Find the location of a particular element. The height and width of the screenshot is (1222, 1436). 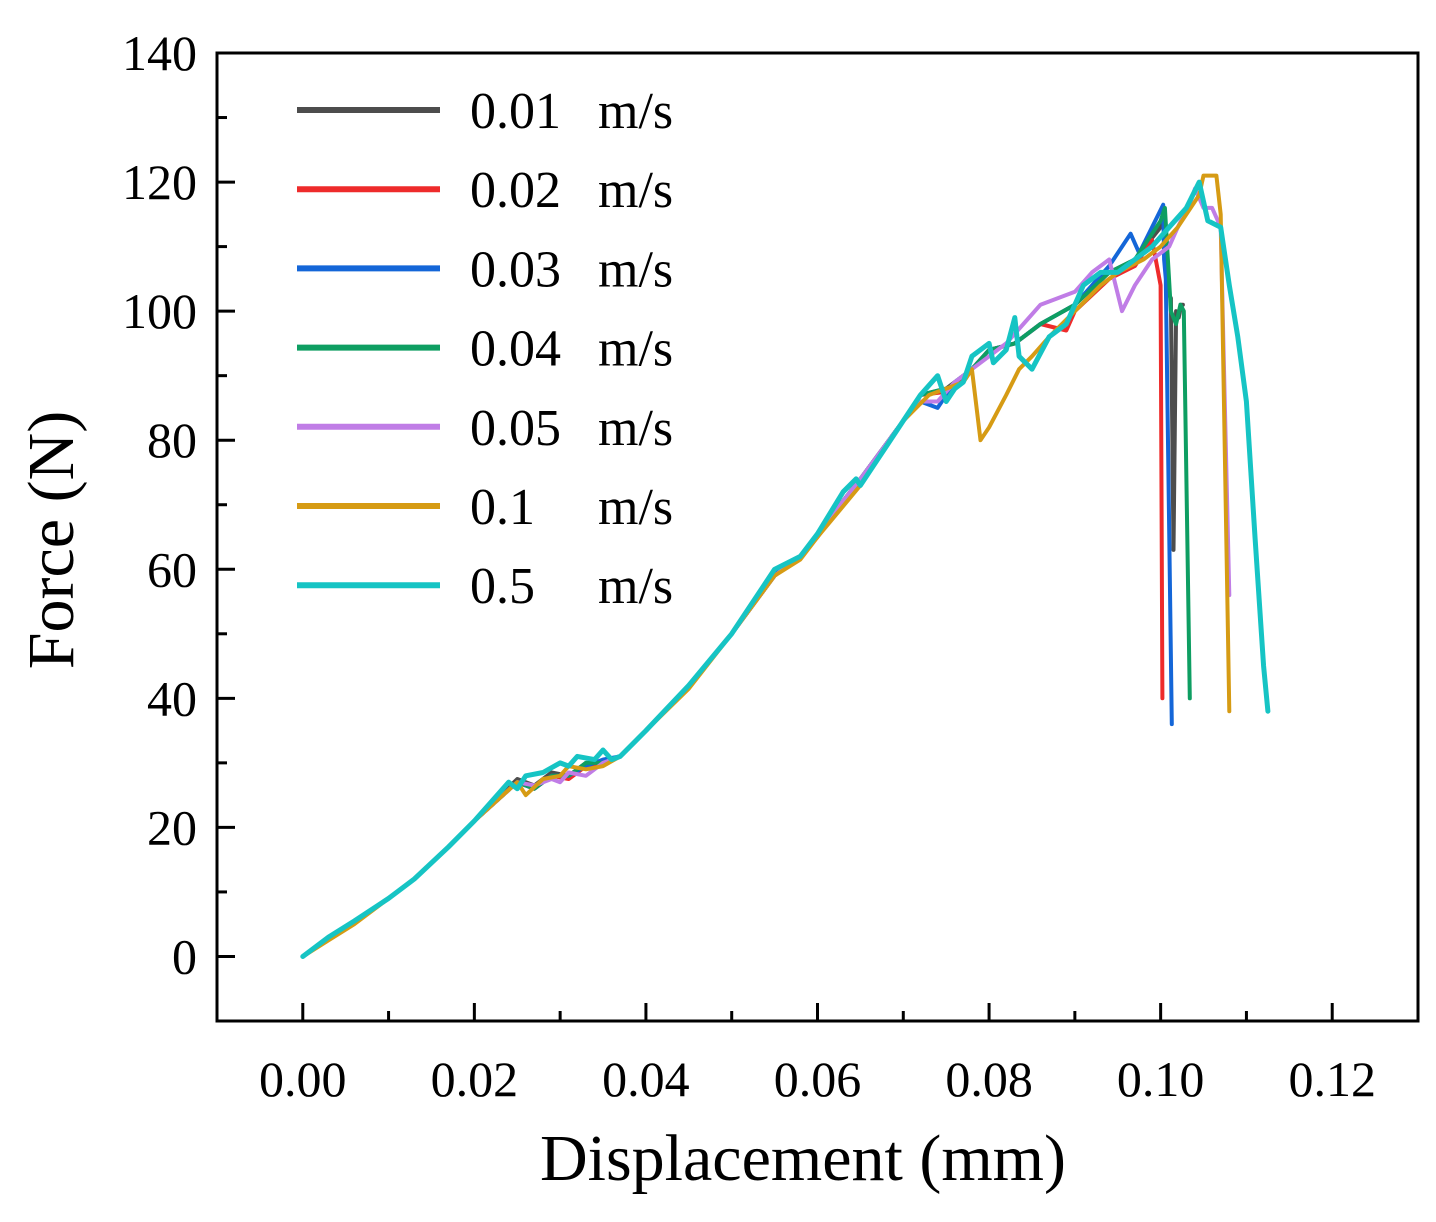

legend-label: 0.04 is located at coordinates (515, 349).